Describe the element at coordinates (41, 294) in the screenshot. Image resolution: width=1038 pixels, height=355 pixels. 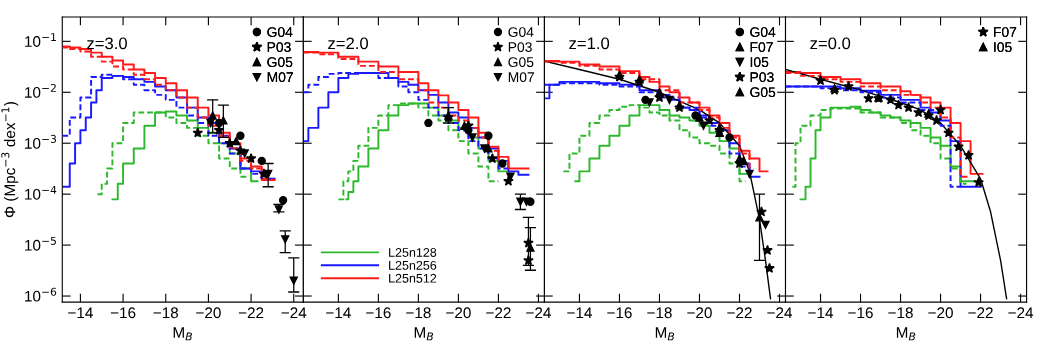
I see `y-tick-label: 10$^{−6}$` at that location.